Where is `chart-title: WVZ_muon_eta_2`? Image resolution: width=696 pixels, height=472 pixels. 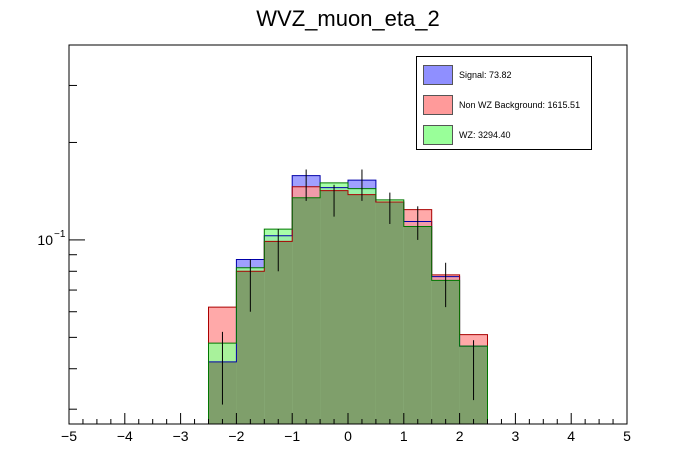
chart-title: WVZ_muon_eta_2 is located at coordinates (348, 18).